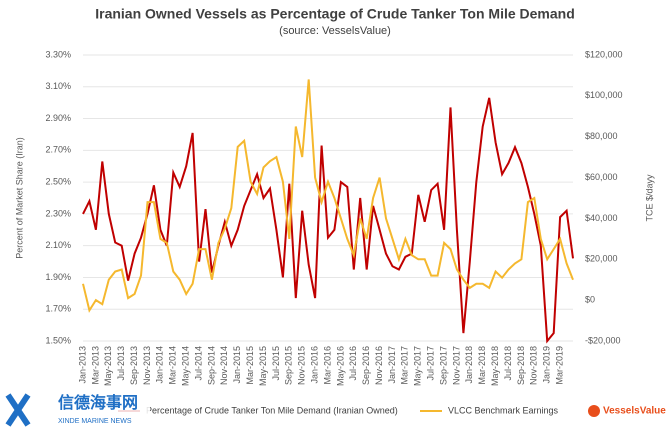 The width and height of the screenshot is (670, 430). Describe the element at coordinates (601, 259) in the screenshot. I see `y2-tick-label: $20,000` at that location.